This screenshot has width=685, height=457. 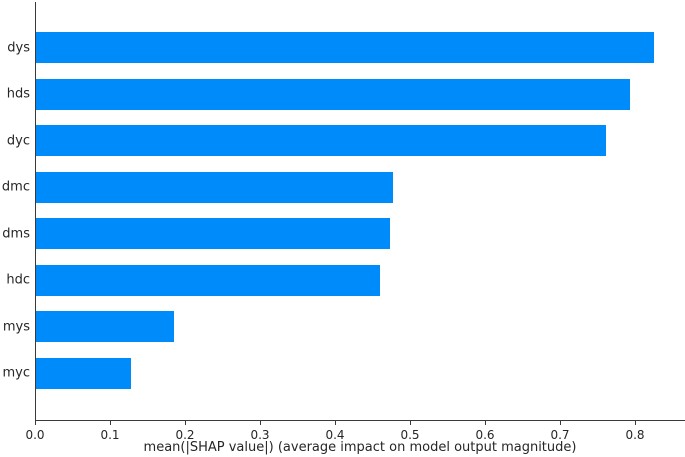 What do you see at coordinates (15, 187) in the screenshot?
I see `y-tick-label-dmc: dmc` at bounding box center [15, 187].